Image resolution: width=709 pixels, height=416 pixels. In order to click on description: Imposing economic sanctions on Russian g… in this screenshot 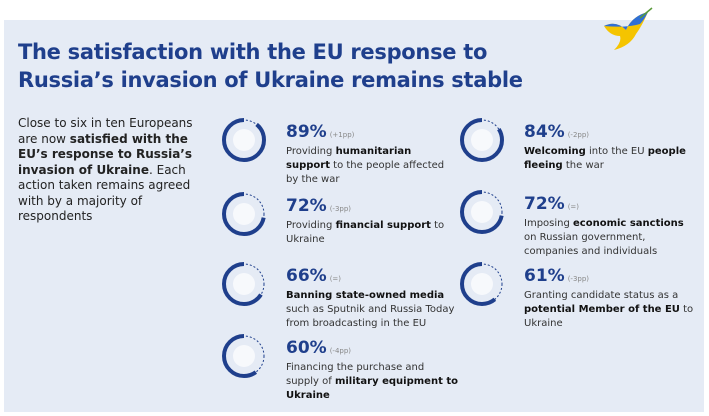, I will do `click(604, 237)`.